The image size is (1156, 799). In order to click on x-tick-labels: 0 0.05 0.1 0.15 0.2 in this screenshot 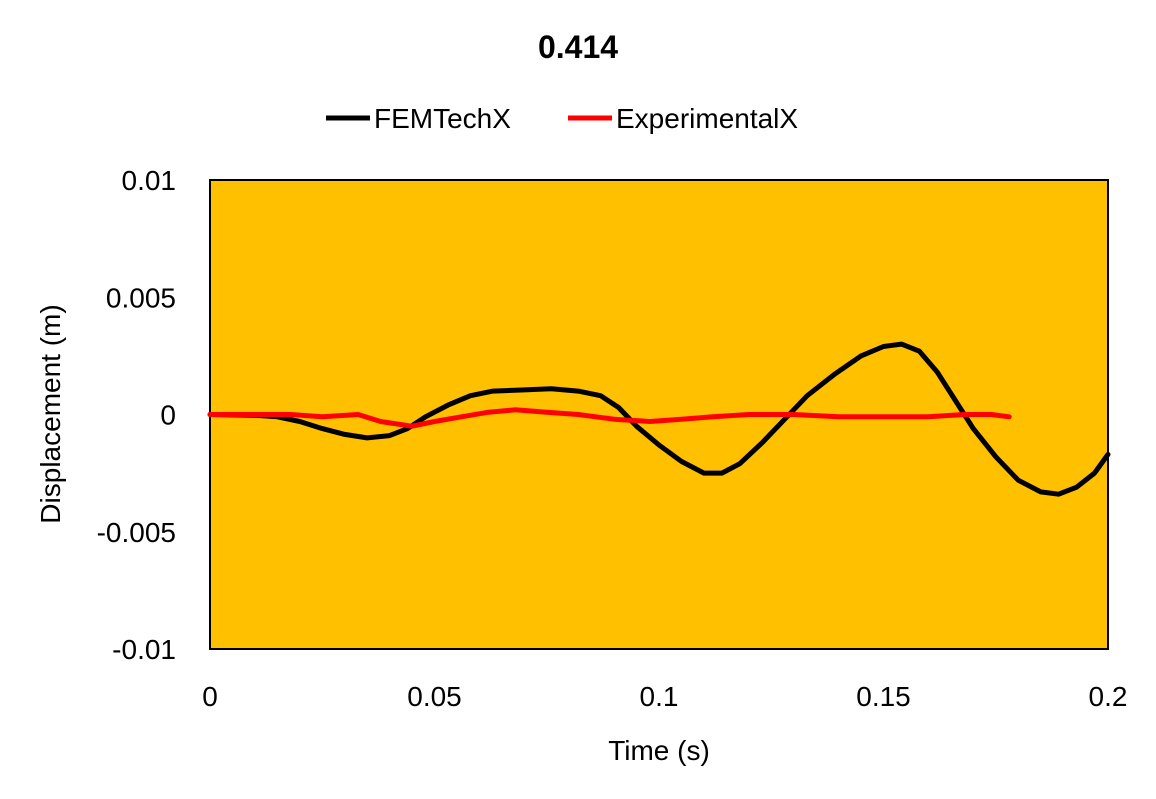, I will do `click(664, 696)`.